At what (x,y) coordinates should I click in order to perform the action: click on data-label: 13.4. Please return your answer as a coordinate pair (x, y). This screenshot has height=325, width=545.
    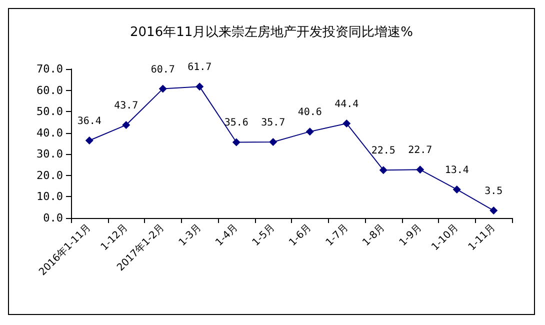
    Looking at the image, I should click on (456, 170).